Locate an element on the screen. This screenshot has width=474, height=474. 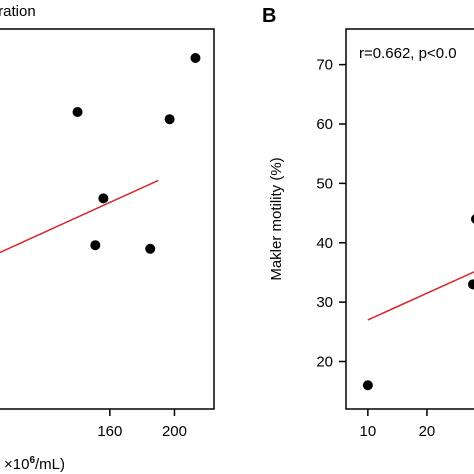
panel-b-annotation: r=0.662, p<0.0 is located at coordinates (408, 53).